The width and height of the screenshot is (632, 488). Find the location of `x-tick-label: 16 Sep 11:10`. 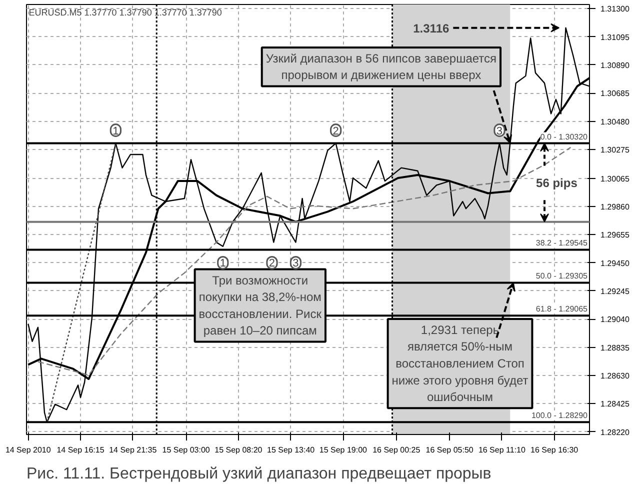

x-tick-label: 16 Sep 11:10 is located at coordinates (502, 450).